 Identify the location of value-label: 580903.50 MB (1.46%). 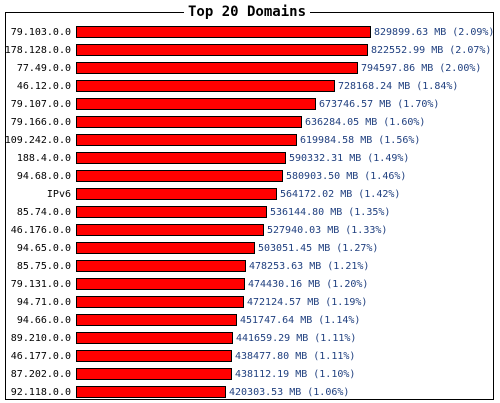
(346, 176).